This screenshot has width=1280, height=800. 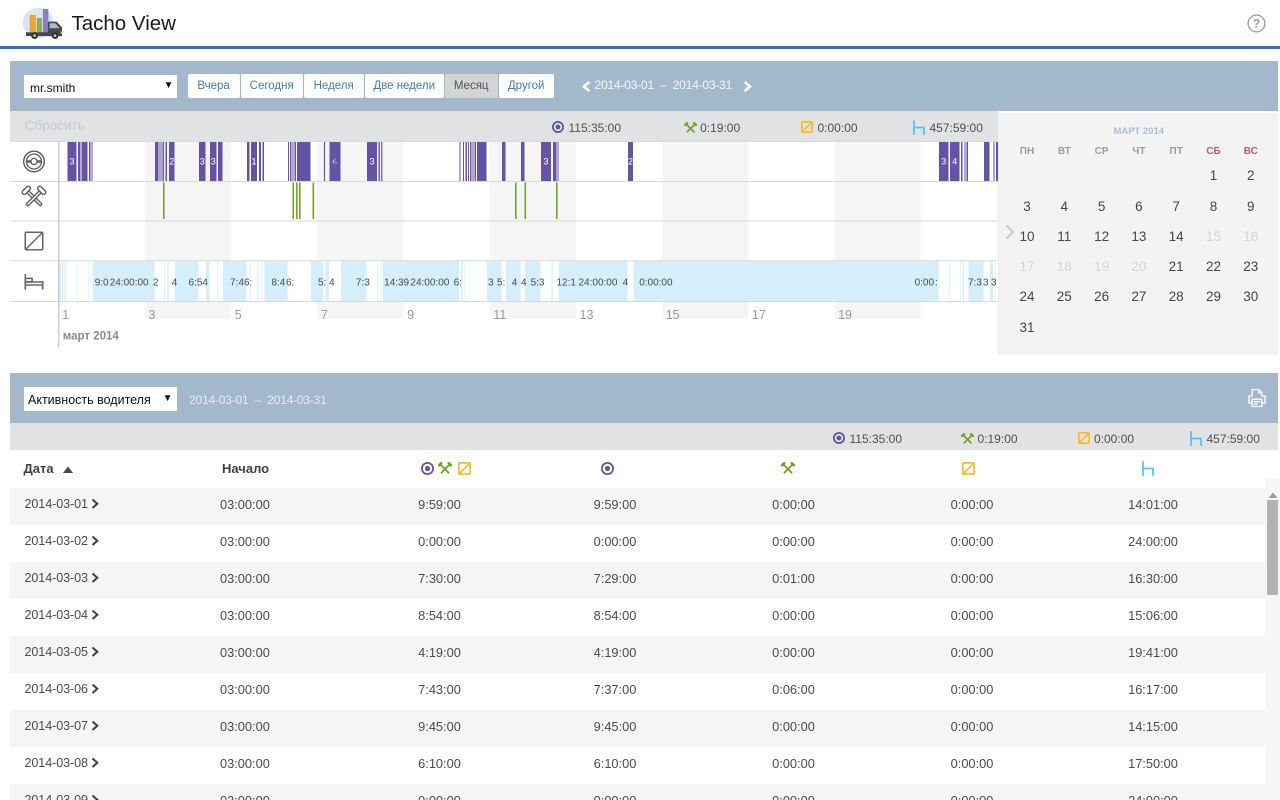 What do you see at coordinates (324, 315) in the screenshot?
I see `svg-text: 7` at bounding box center [324, 315].